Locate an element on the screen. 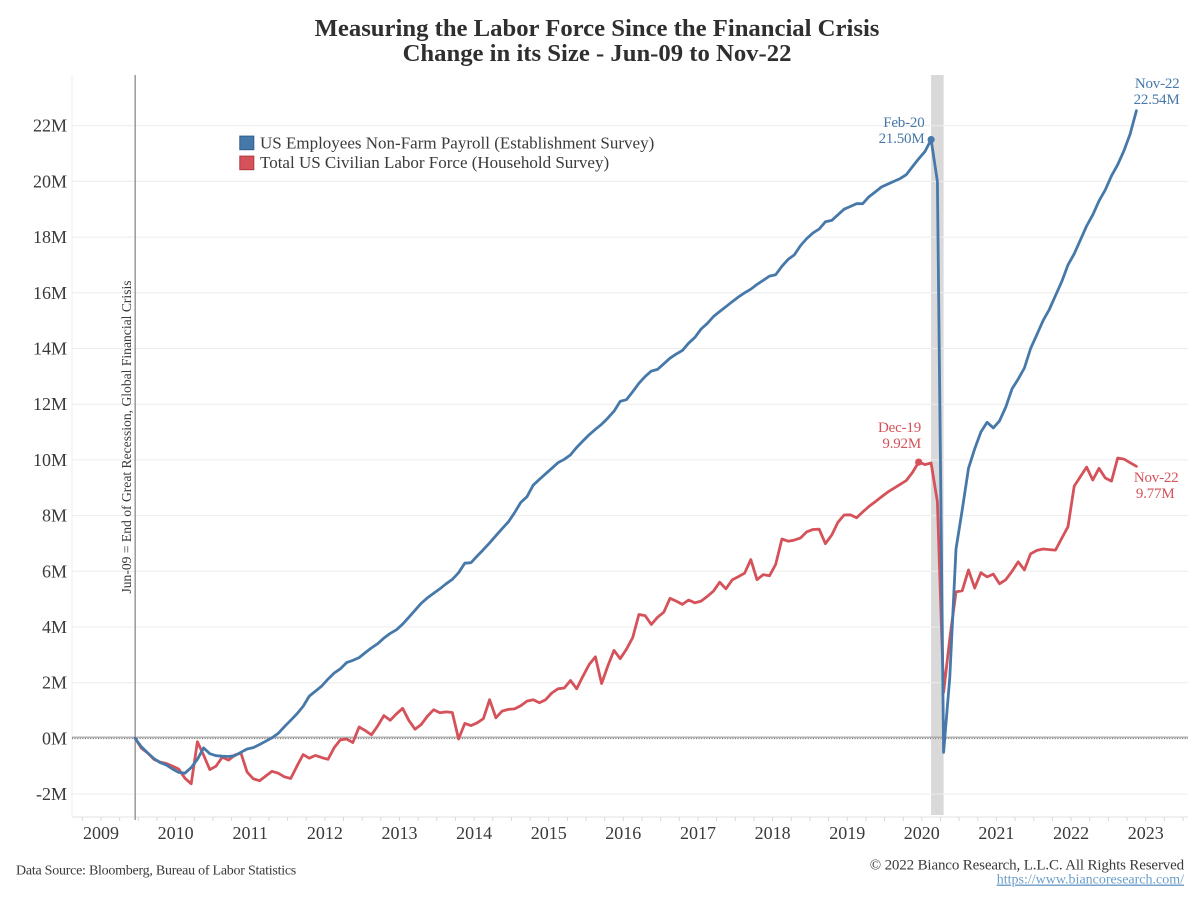  svg-text: 2014 is located at coordinates (474, 833).